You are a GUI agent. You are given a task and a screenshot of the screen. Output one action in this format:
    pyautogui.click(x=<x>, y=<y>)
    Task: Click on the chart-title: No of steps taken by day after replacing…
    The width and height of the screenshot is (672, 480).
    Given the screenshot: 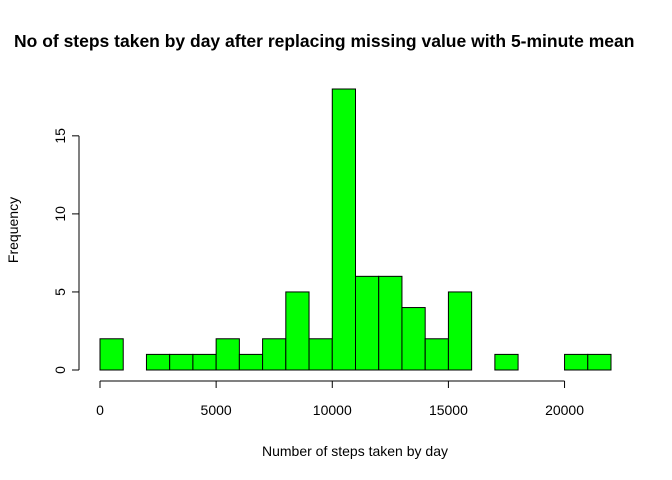 What is the action you would take?
    pyautogui.click(x=324, y=41)
    